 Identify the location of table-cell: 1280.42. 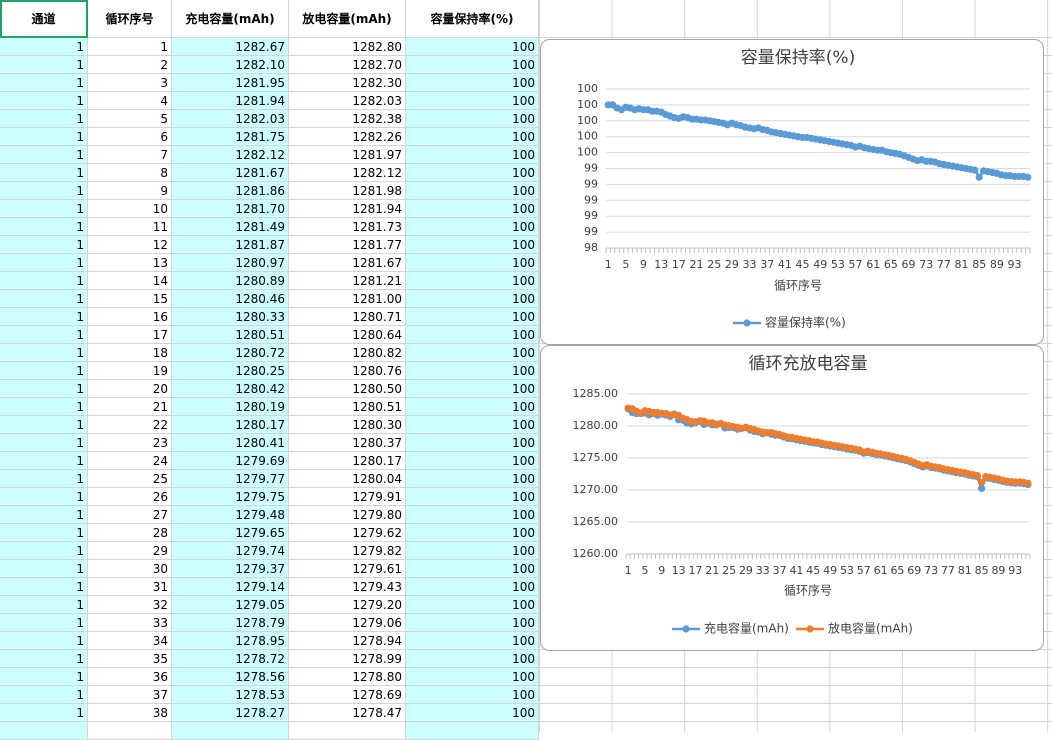
(230, 389).